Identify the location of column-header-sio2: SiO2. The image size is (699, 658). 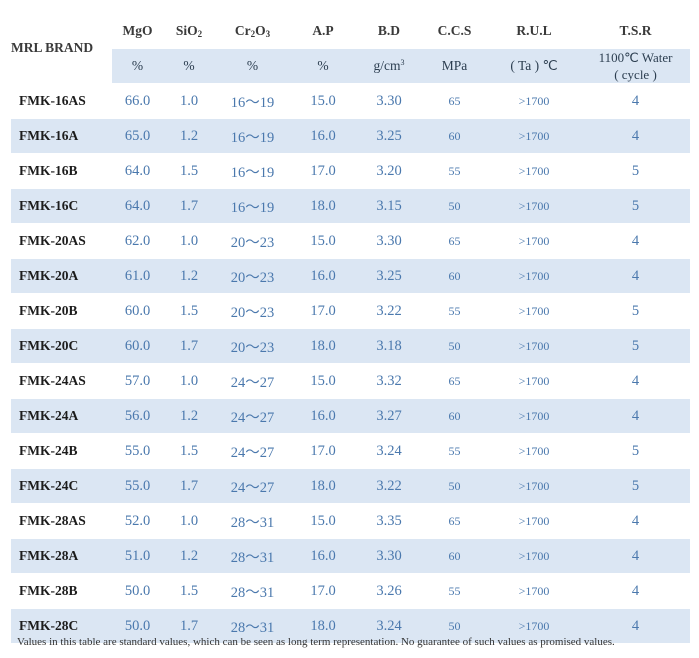
(189, 30).